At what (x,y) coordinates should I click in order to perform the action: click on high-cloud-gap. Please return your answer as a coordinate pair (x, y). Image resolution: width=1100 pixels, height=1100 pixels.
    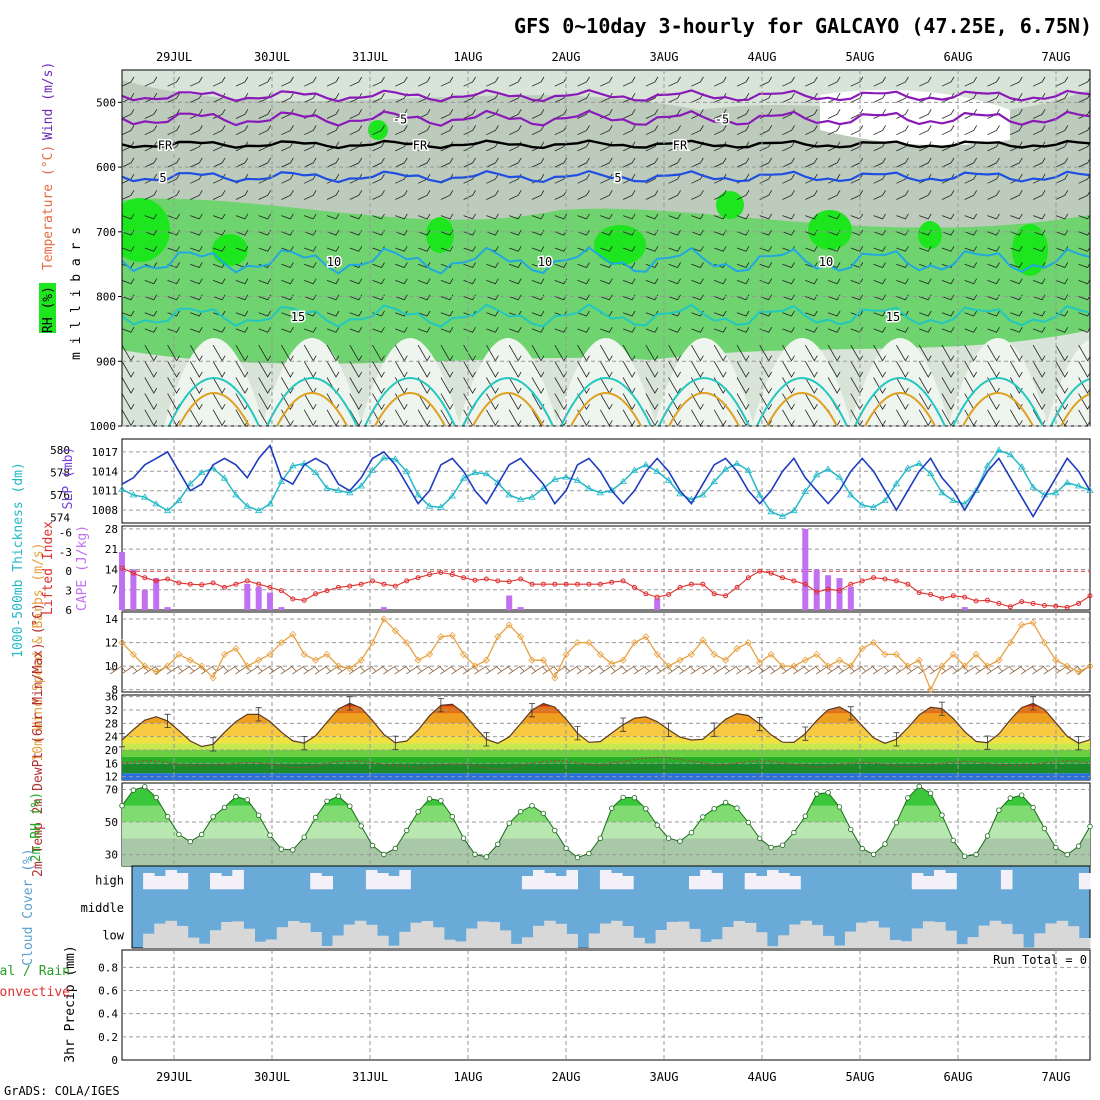
    Looking at the image, I should click on (327, 883).